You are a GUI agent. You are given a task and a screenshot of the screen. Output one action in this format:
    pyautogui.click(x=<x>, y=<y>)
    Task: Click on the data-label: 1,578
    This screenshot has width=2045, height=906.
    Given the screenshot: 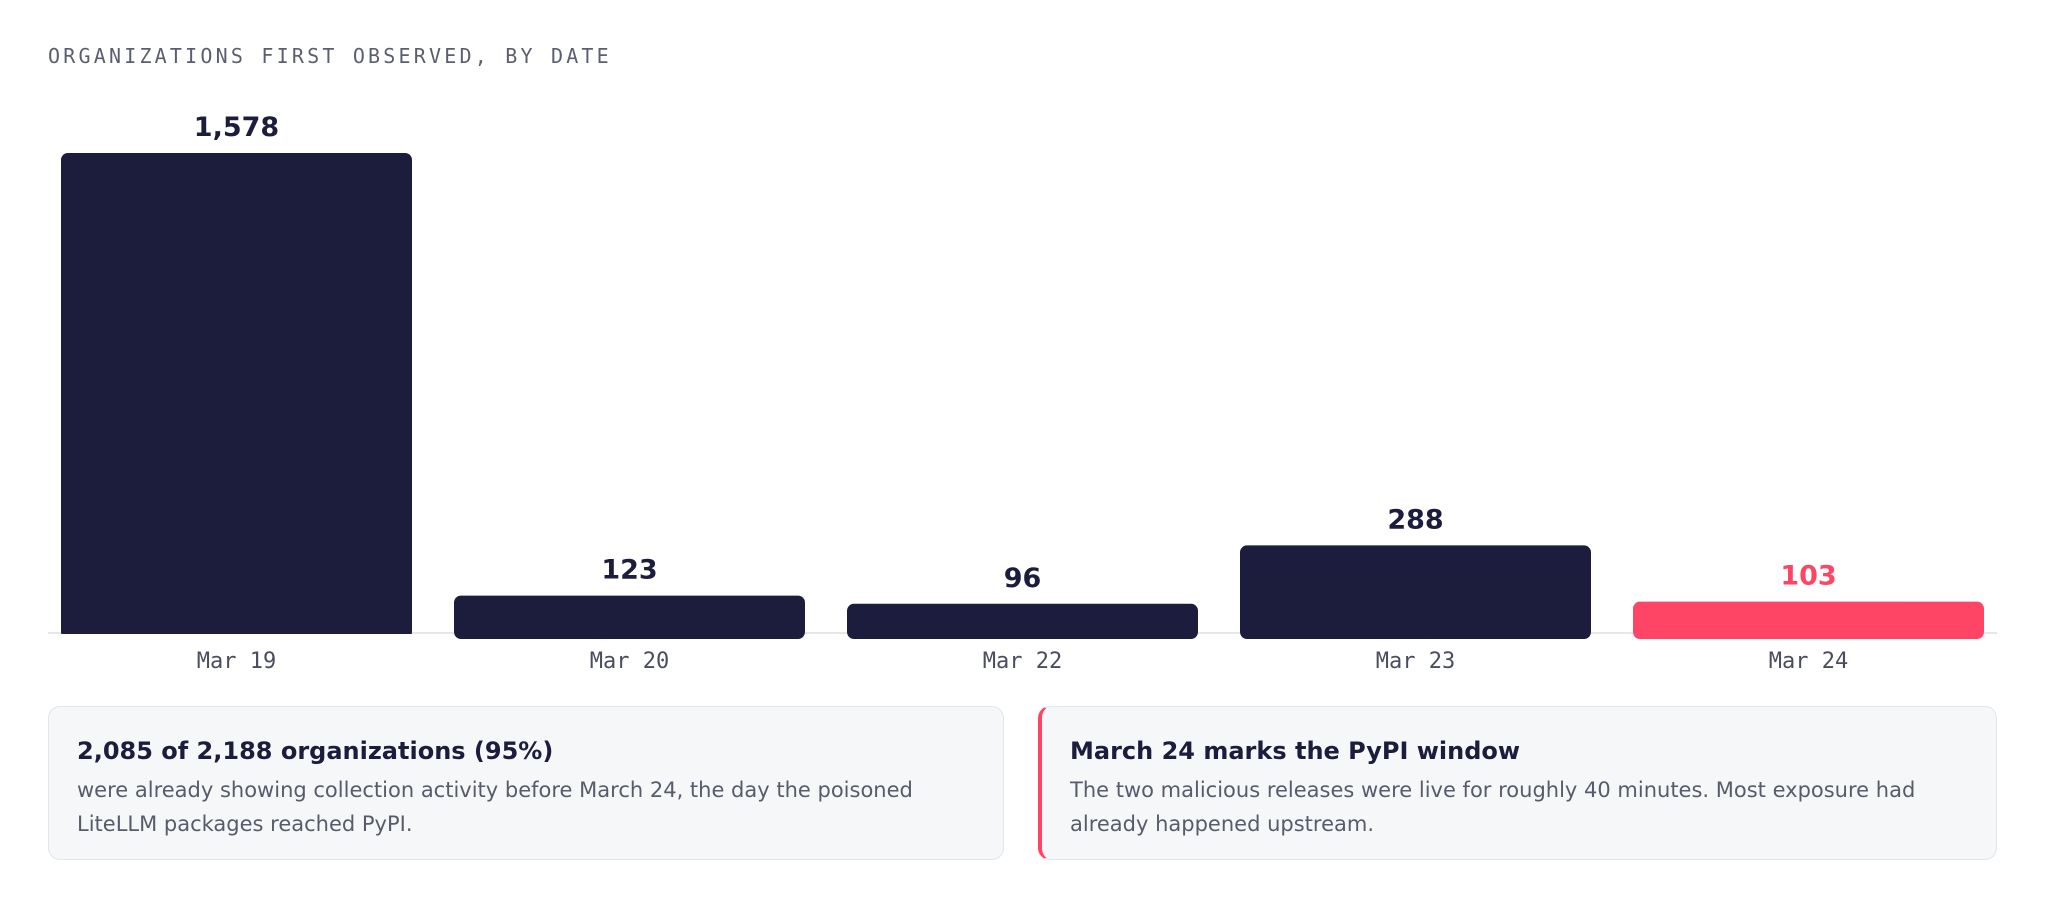 What is the action you would take?
    pyautogui.click(x=236, y=127)
    